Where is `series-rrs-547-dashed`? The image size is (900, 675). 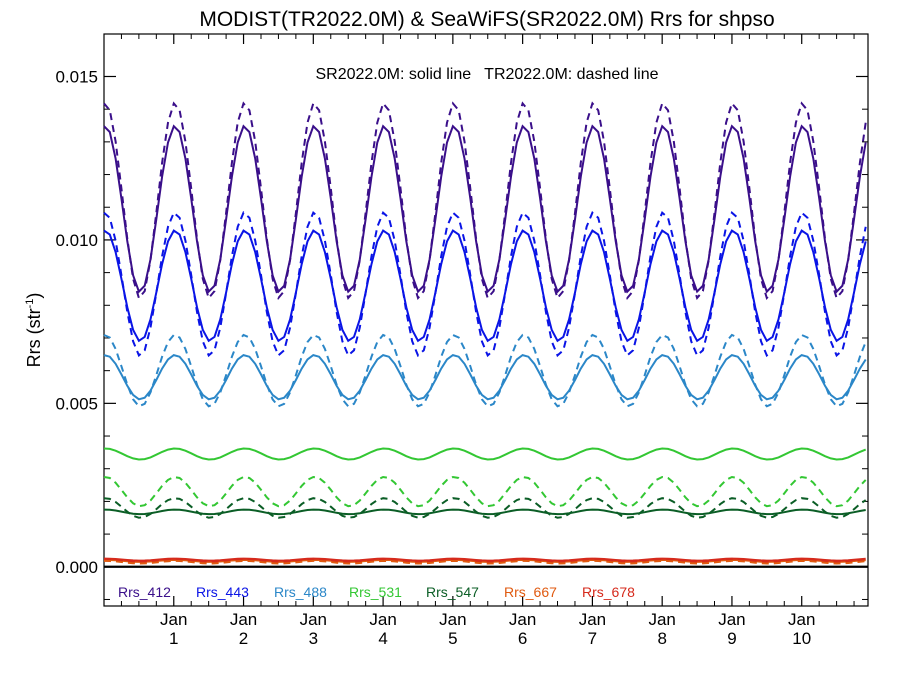
series-rrs-547-dashed is located at coordinates (485, 508).